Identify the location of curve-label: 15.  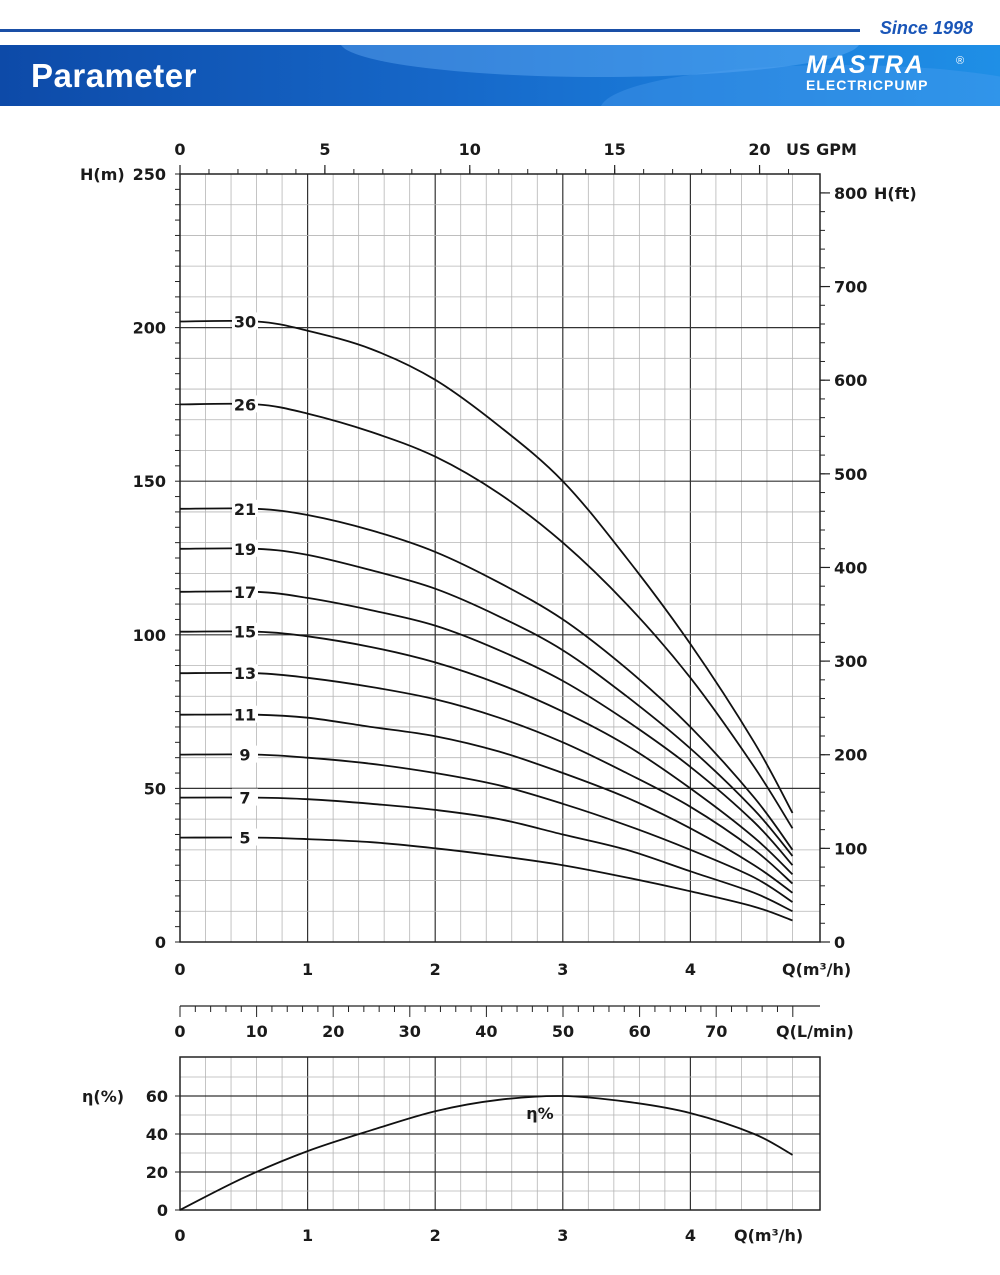
(245, 632).